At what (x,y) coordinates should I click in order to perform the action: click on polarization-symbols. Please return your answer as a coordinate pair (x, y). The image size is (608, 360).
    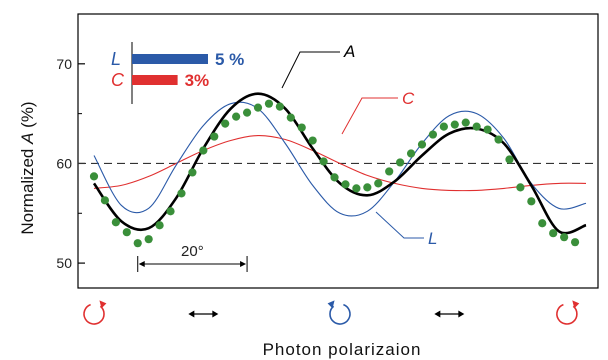
    Looking at the image, I should click on (331, 312).